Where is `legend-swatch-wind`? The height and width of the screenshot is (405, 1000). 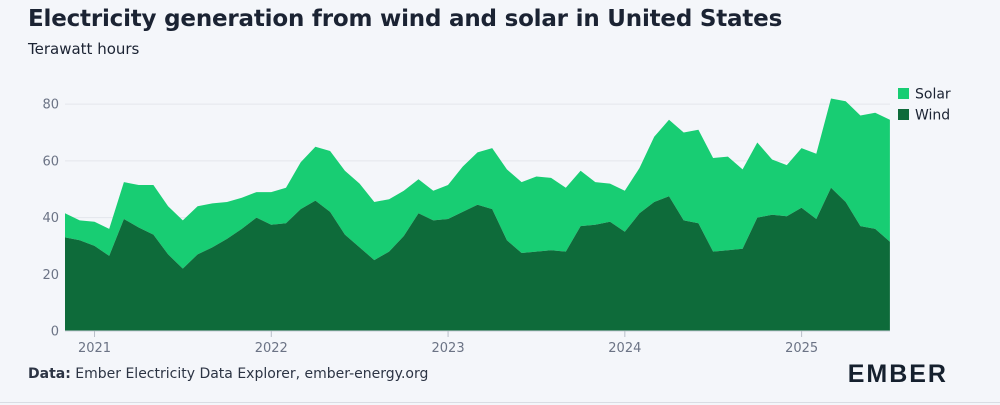 legend-swatch-wind is located at coordinates (903, 114).